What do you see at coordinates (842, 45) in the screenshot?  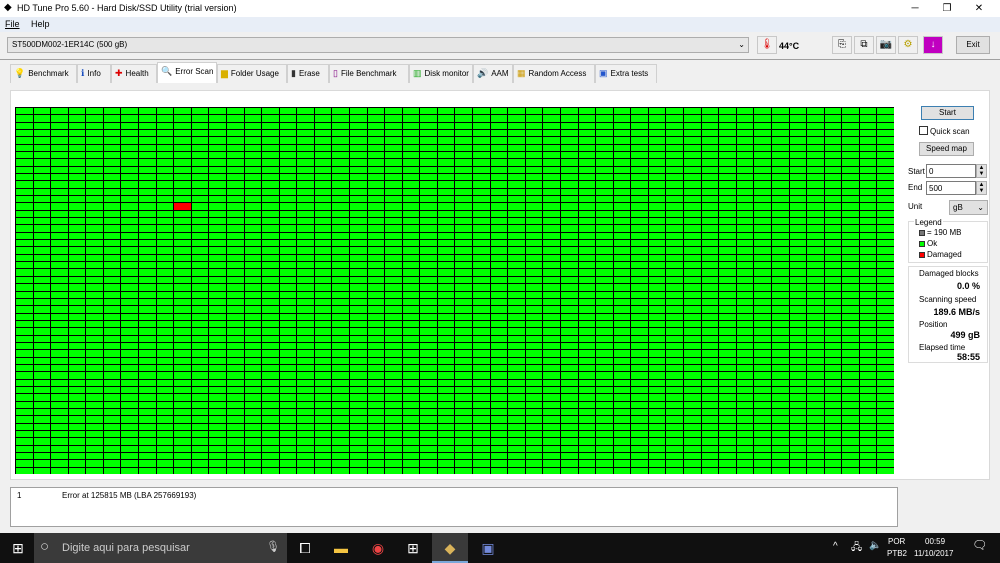 I see `copy-text-icon: ⎘` at bounding box center [842, 45].